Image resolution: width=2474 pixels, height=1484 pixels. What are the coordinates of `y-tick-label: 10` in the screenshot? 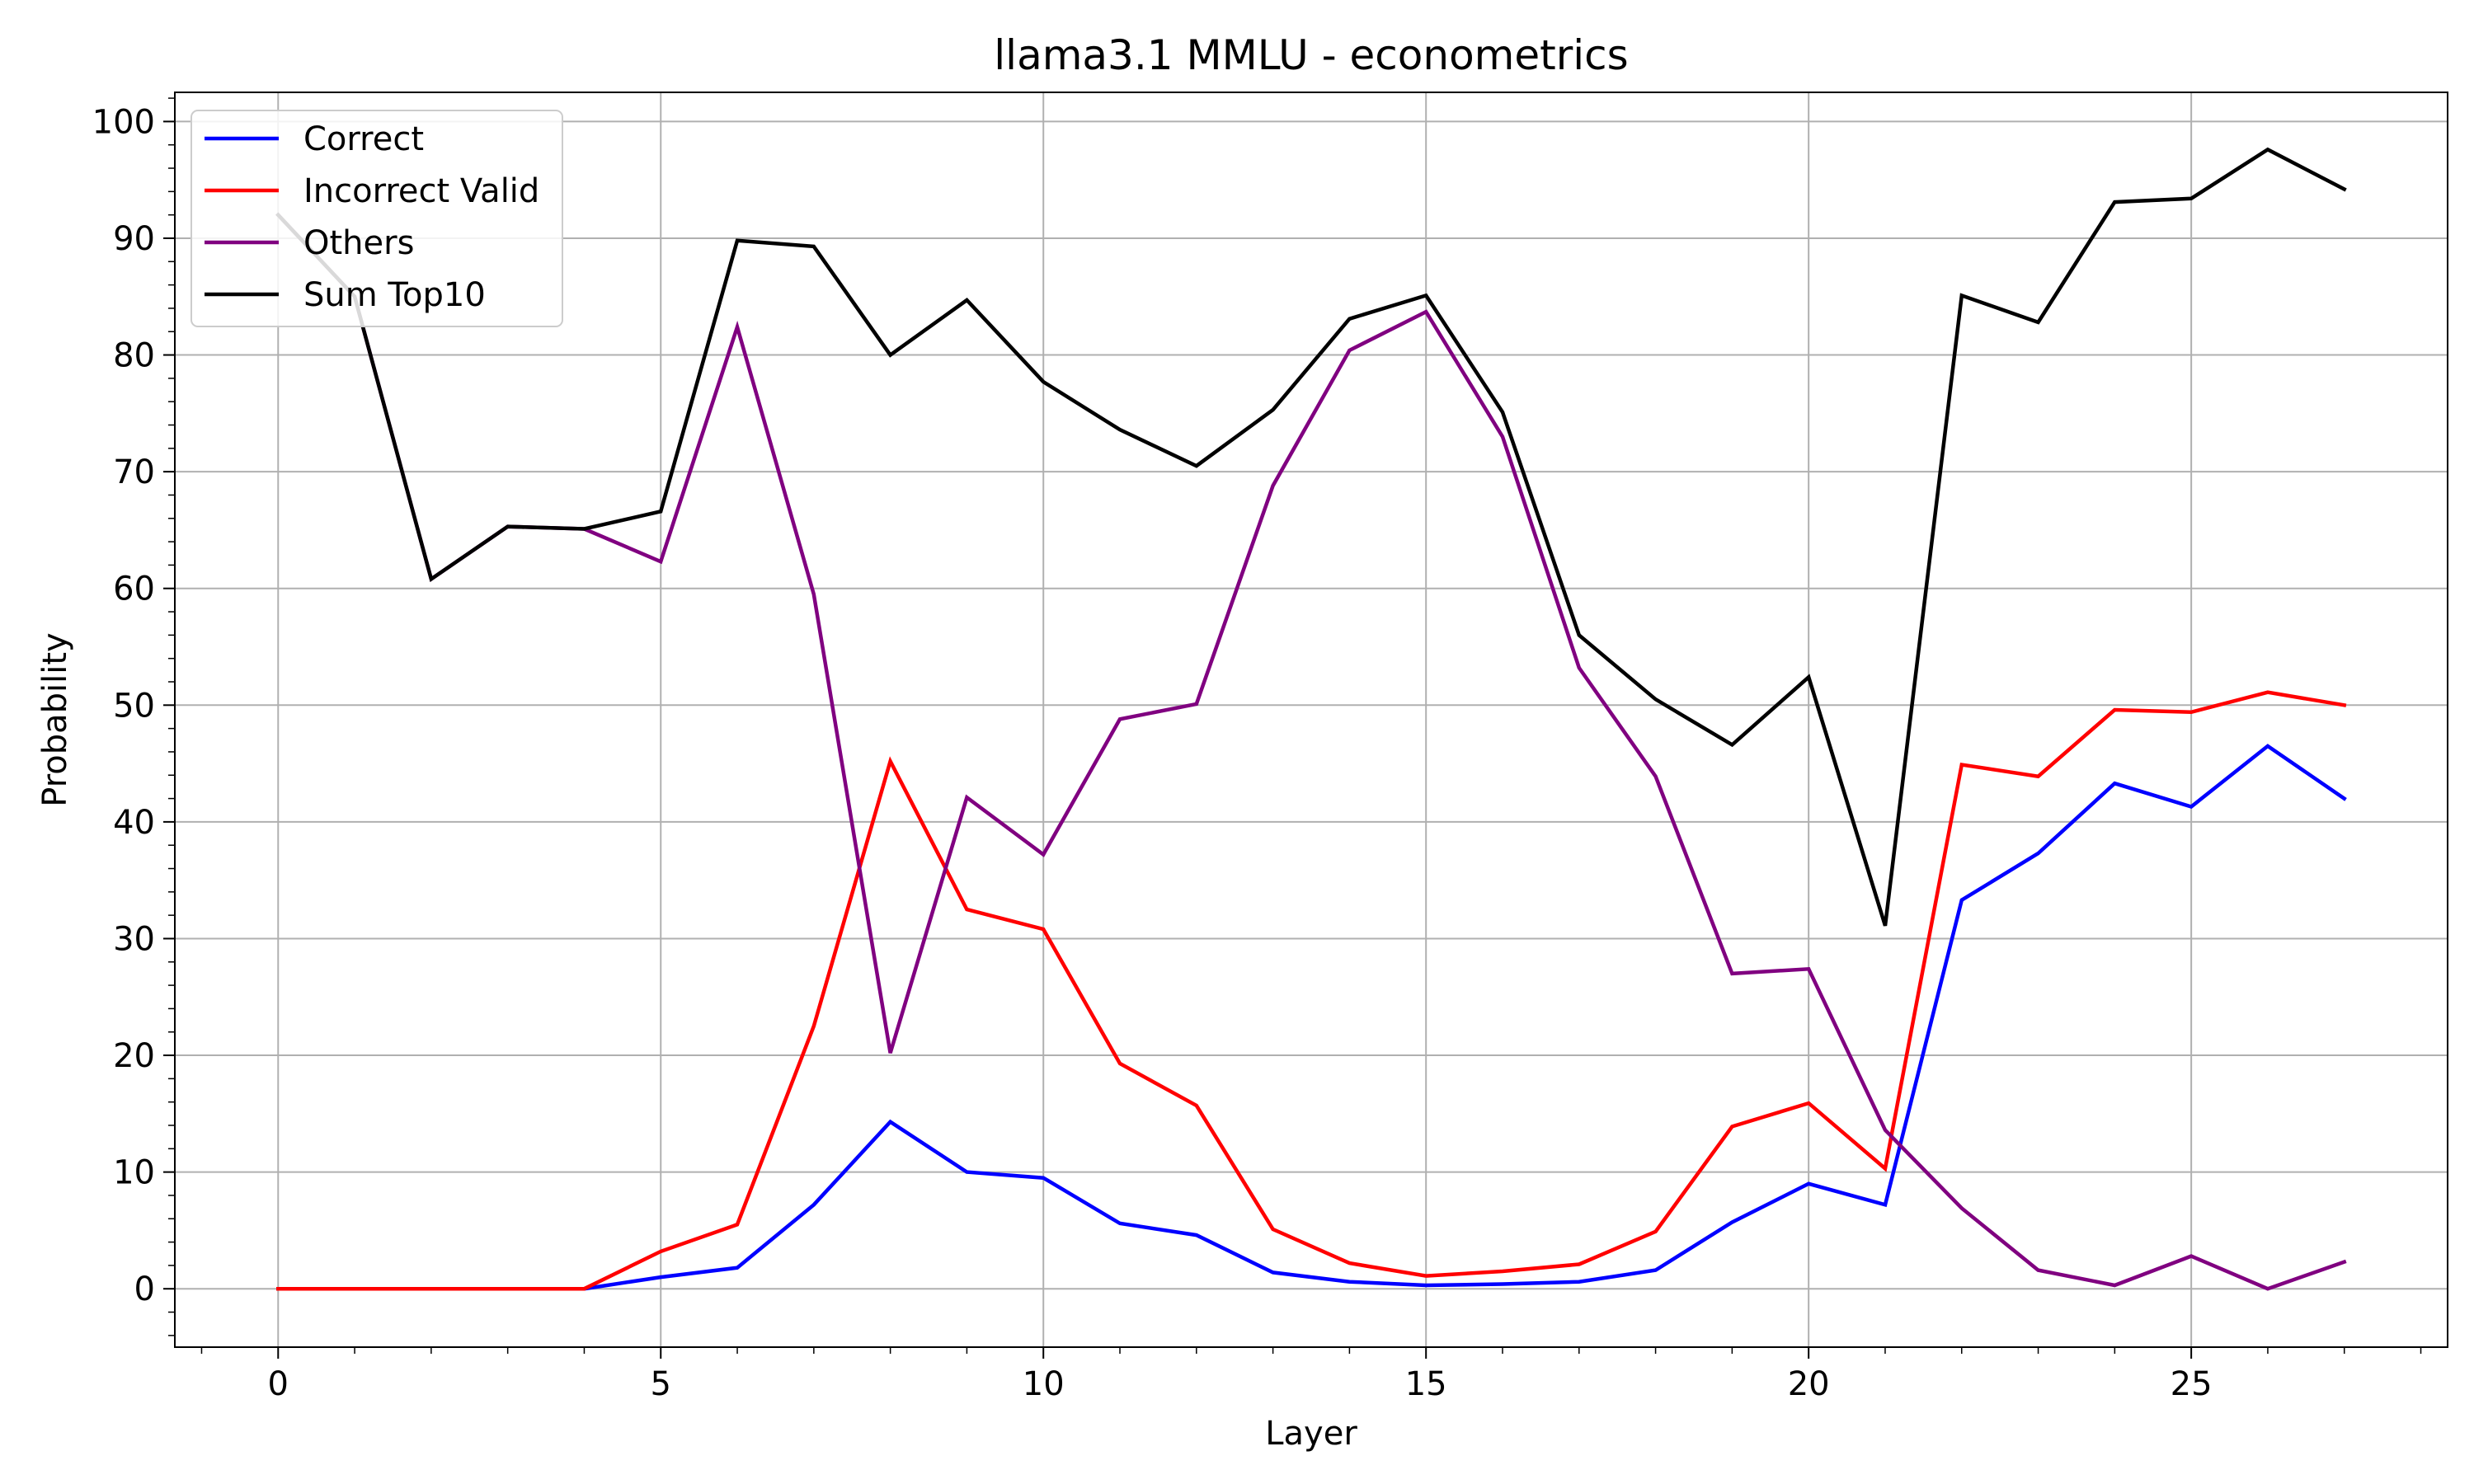 It's located at (134, 1173).